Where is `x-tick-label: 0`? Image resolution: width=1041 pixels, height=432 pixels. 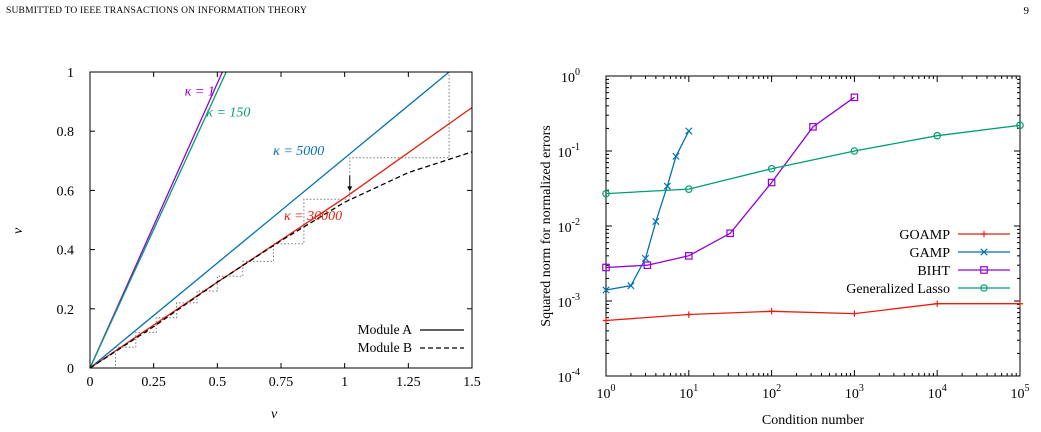
x-tick-label: 0 is located at coordinates (90, 382).